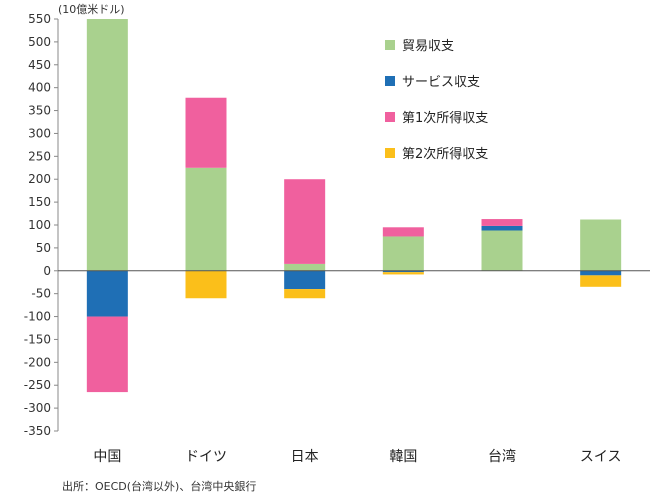 Image resolution: width=660 pixels, height=498 pixels. I want to click on y-tick-label: -200, so click(37, 362).